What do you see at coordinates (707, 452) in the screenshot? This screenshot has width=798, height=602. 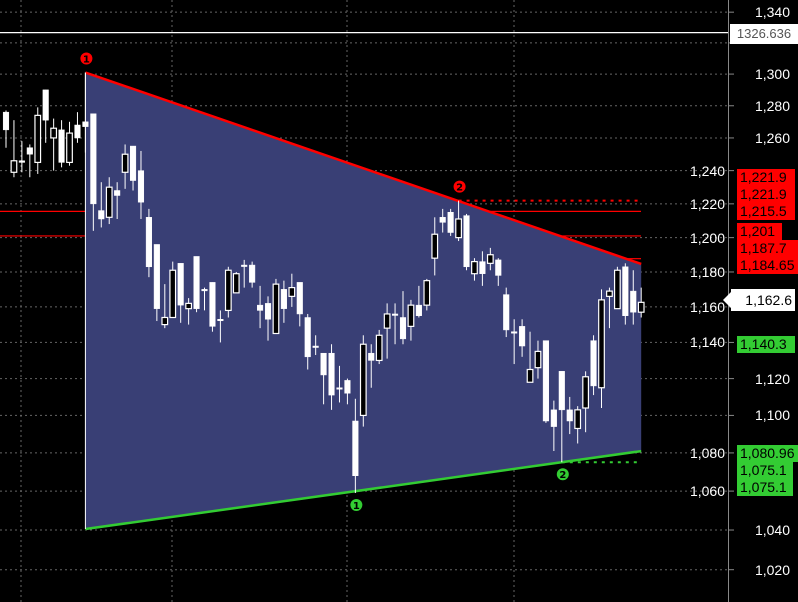 I see `y-tick-label: 1,080` at bounding box center [707, 452].